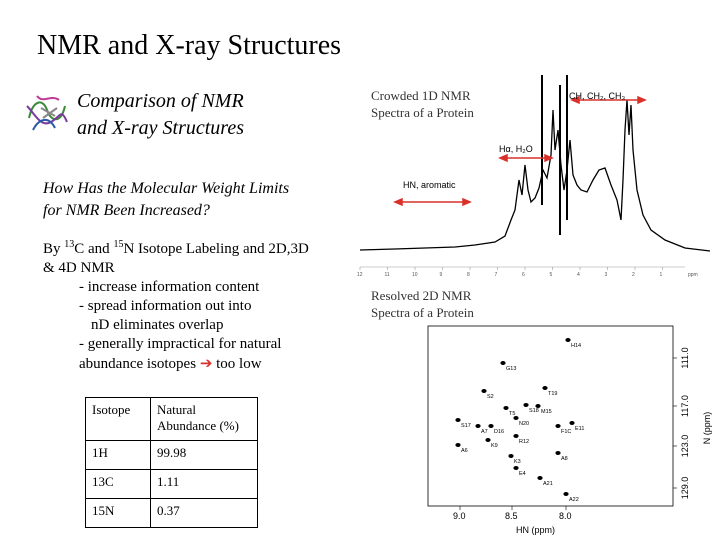 Image resolution: width=720 pixels, height=540 pixels. Describe the element at coordinates (204, 455) in the screenshot. I see `abundance-cell: 99.98` at that location.